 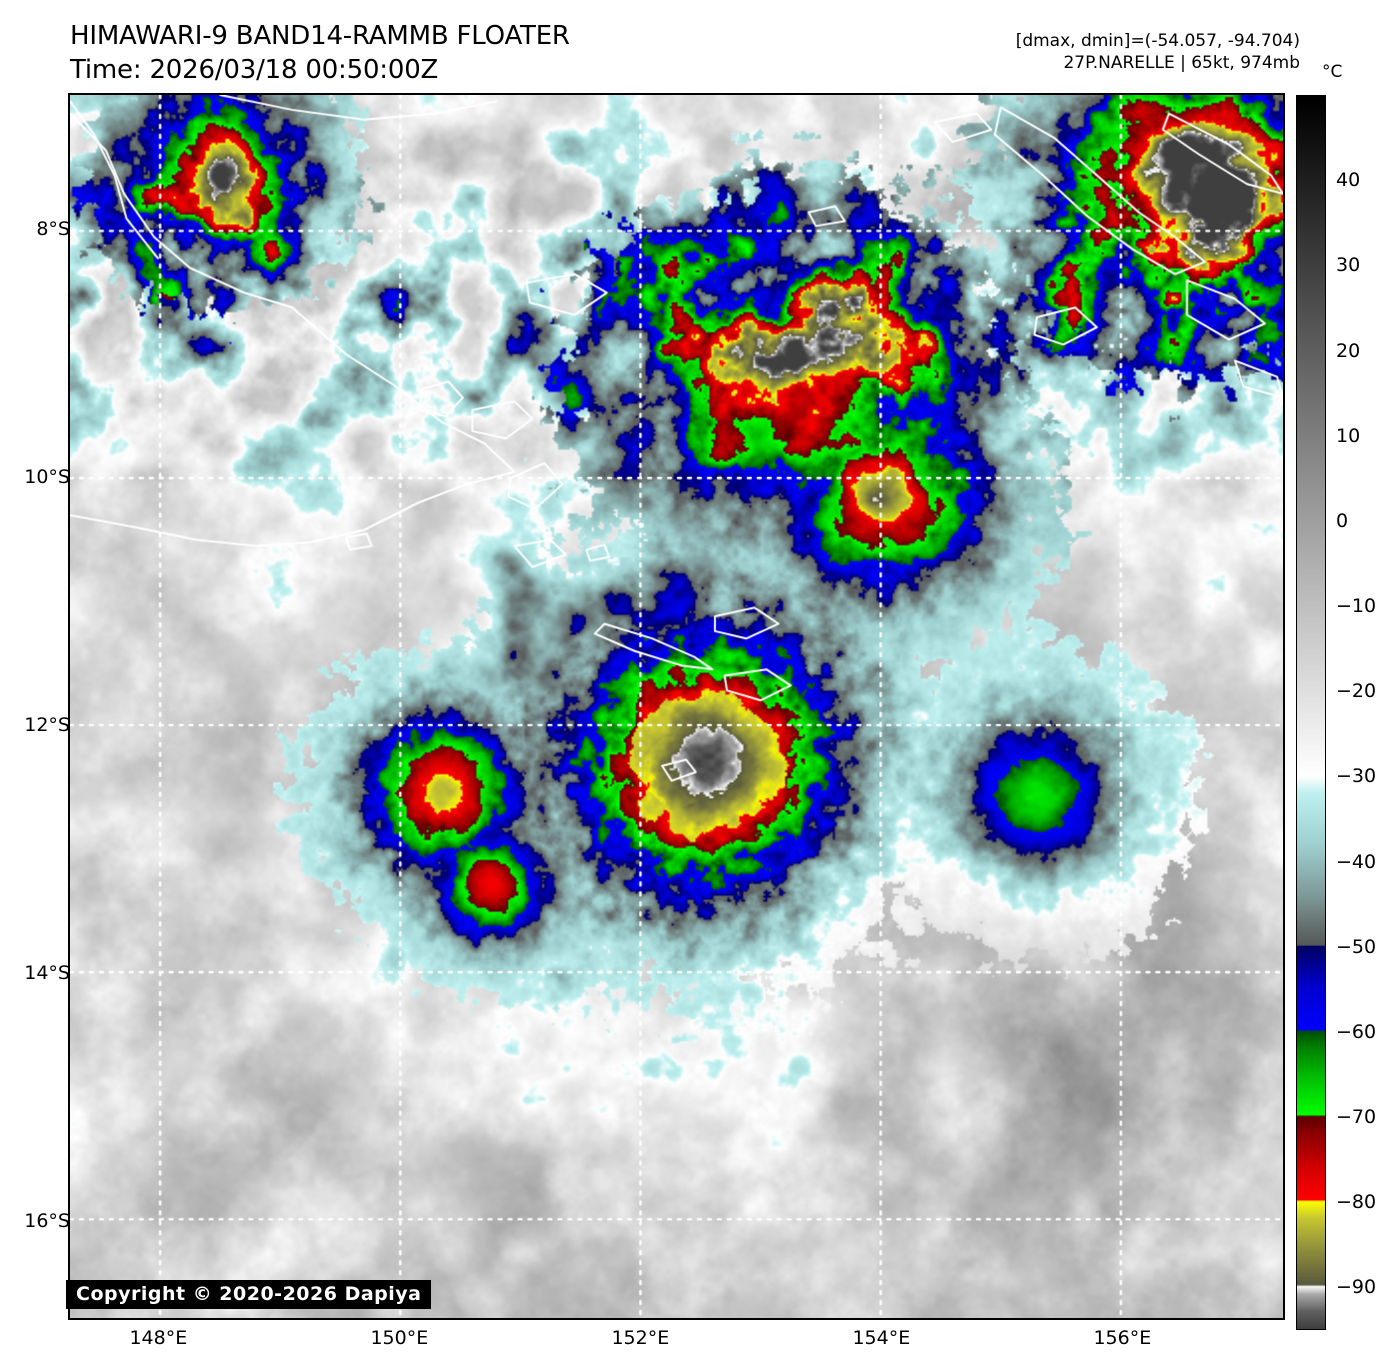 I want to click on dminmax-label: [dmax, dmin]=(-54.057, -94.704), so click(x=1157, y=41).